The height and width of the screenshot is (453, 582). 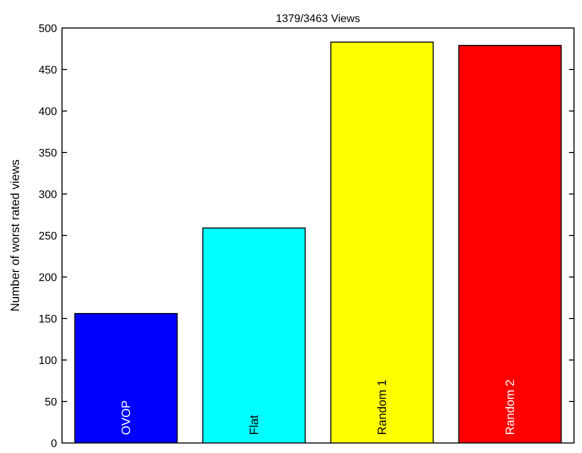 I want to click on y-tick-label: 400, so click(x=47, y=112).